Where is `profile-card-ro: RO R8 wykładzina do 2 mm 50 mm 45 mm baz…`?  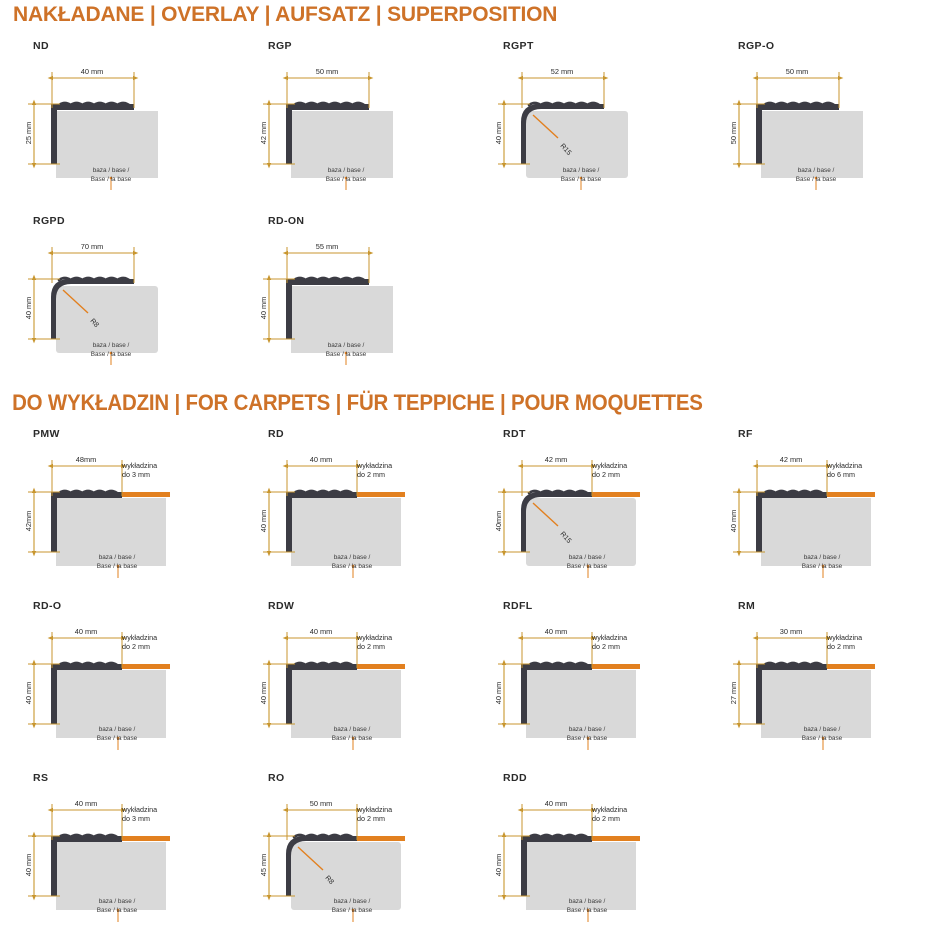 profile-card-ro: RO R8 wykładzina do 2 mm 50 mm 45 mm baz… is located at coordinates (352, 858).